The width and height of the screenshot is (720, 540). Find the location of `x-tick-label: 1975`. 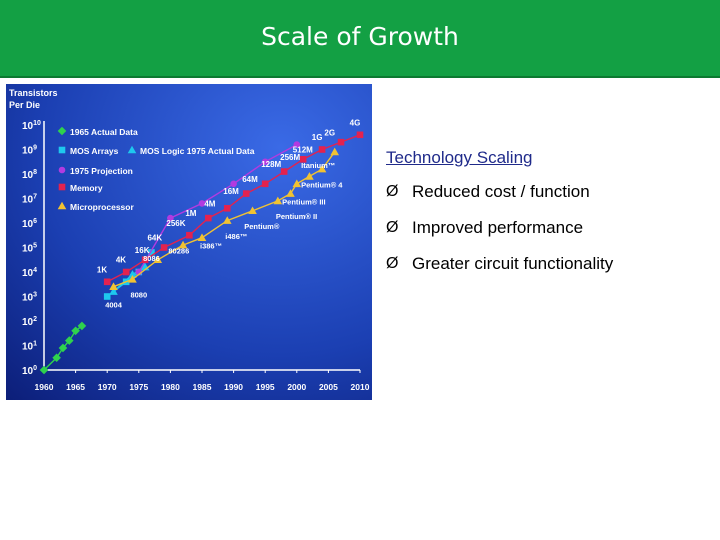

x-tick-label: 1975 is located at coordinates (138, 387).